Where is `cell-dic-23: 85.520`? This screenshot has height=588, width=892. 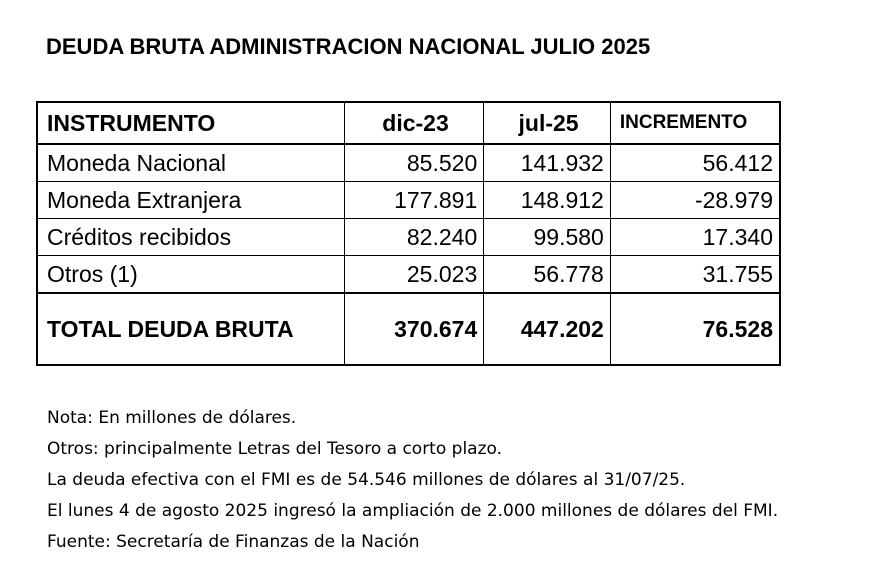 cell-dic-23: 85.520 is located at coordinates (414, 163).